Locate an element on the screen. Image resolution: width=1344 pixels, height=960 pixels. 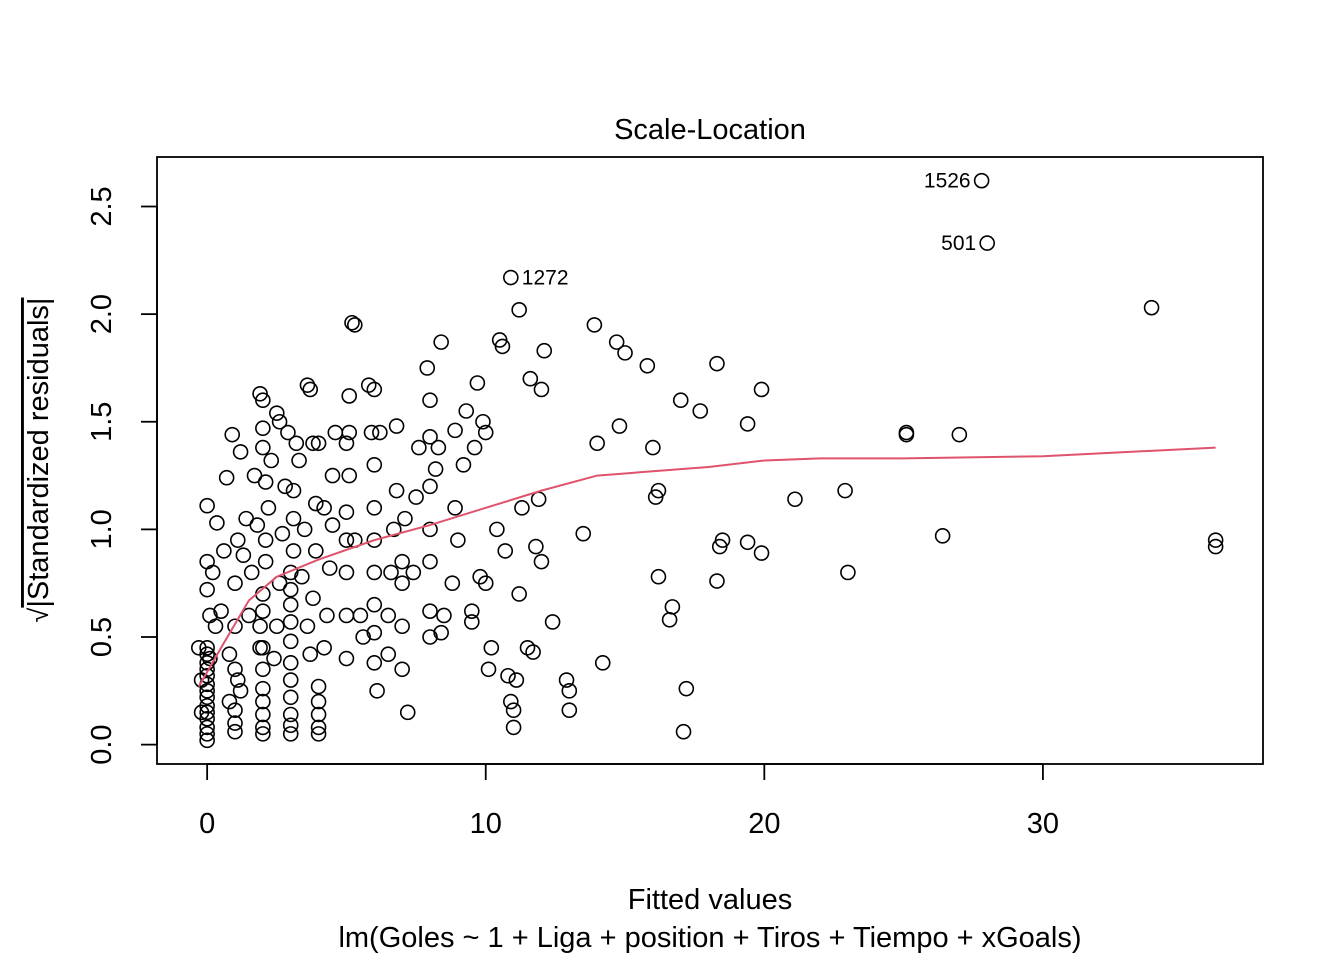
labeled-data-point is located at coordinates (511, 277).